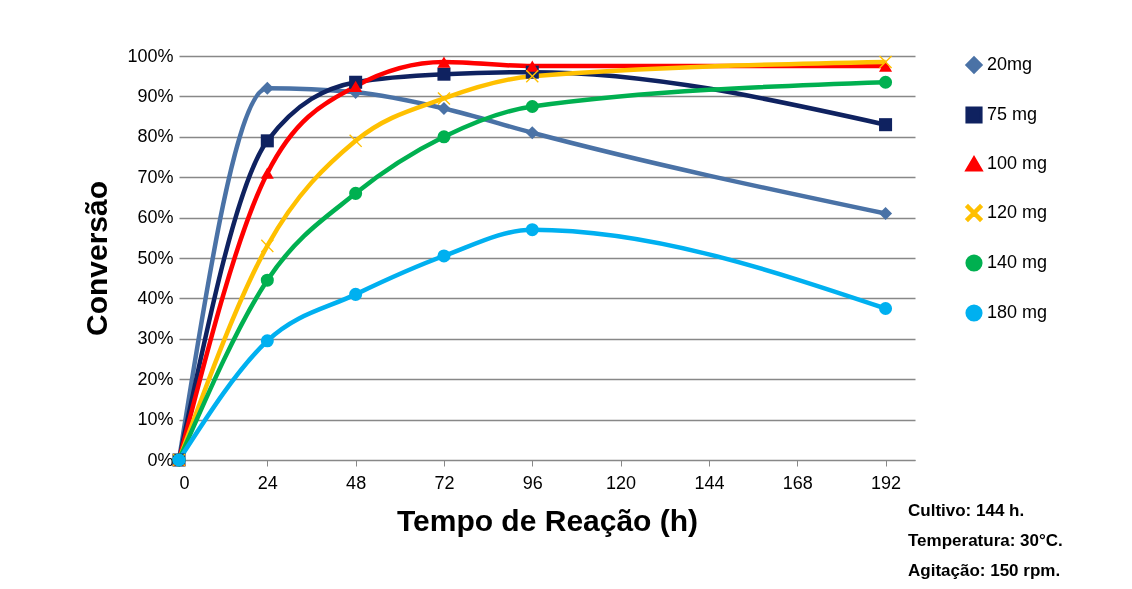 The height and width of the screenshot is (589, 1132). I want to click on text: Cultivo: 144 h., so click(967, 511).